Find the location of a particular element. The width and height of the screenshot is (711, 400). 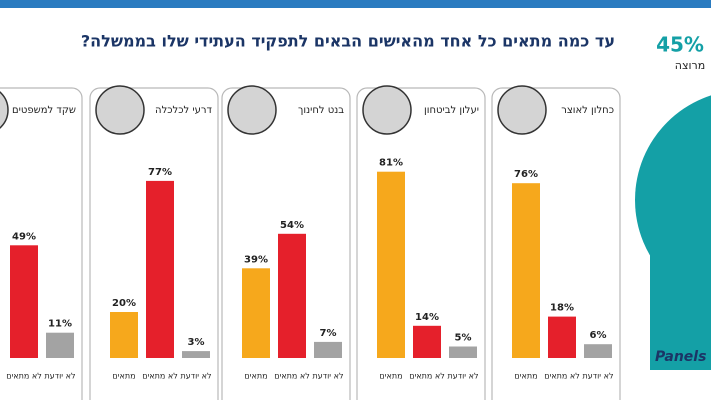

panel-title: שקד למשפטים is located at coordinates (44, 110).